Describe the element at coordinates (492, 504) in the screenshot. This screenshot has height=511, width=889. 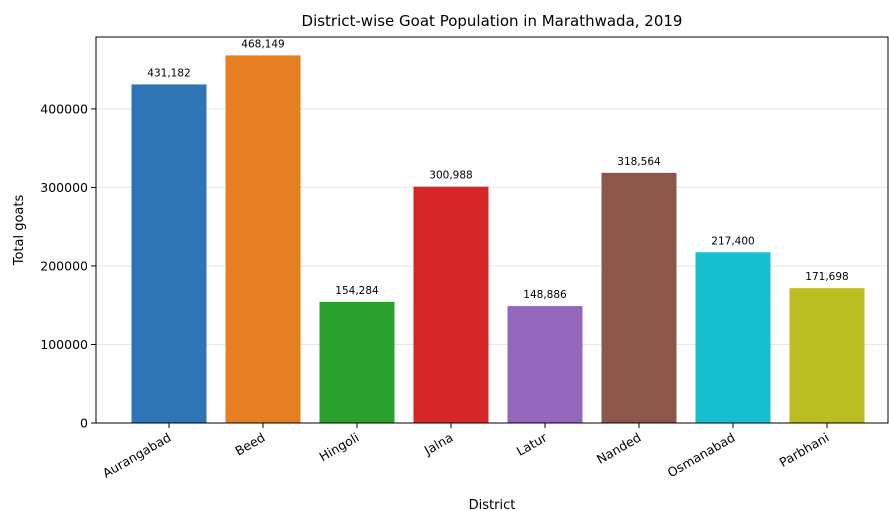
I see `x-axis-label: District` at that location.